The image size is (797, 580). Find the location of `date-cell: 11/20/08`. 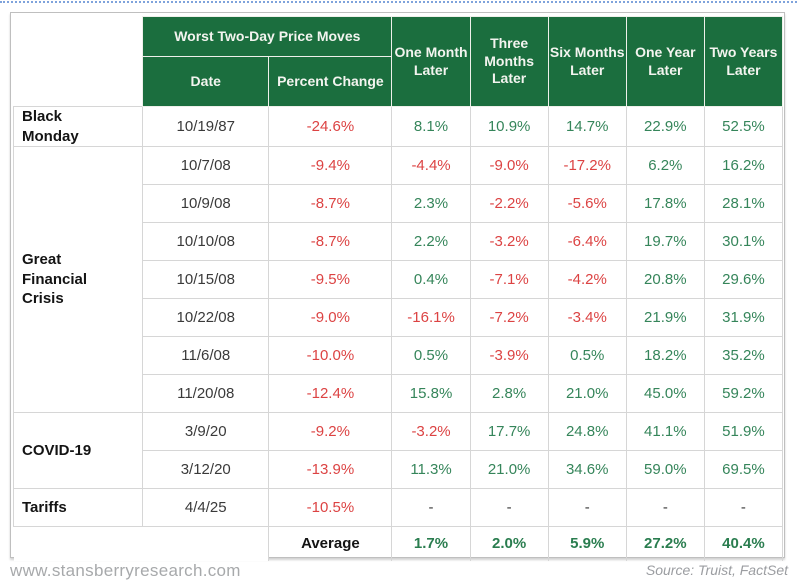

date-cell: 11/20/08 is located at coordinates (206, 393).